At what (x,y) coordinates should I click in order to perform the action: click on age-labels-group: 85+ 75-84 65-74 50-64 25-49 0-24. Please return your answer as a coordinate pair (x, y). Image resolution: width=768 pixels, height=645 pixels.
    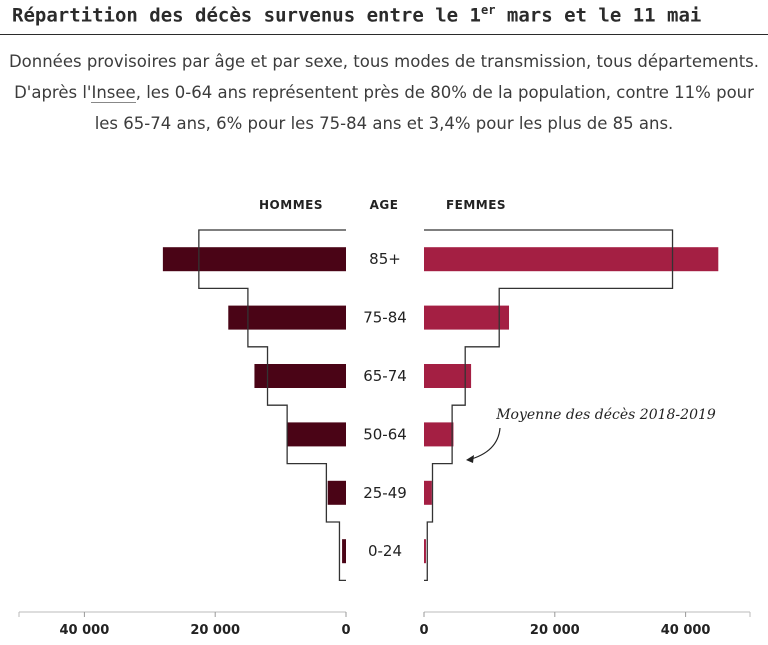
    Looking at the image, I should click on (385, 405).